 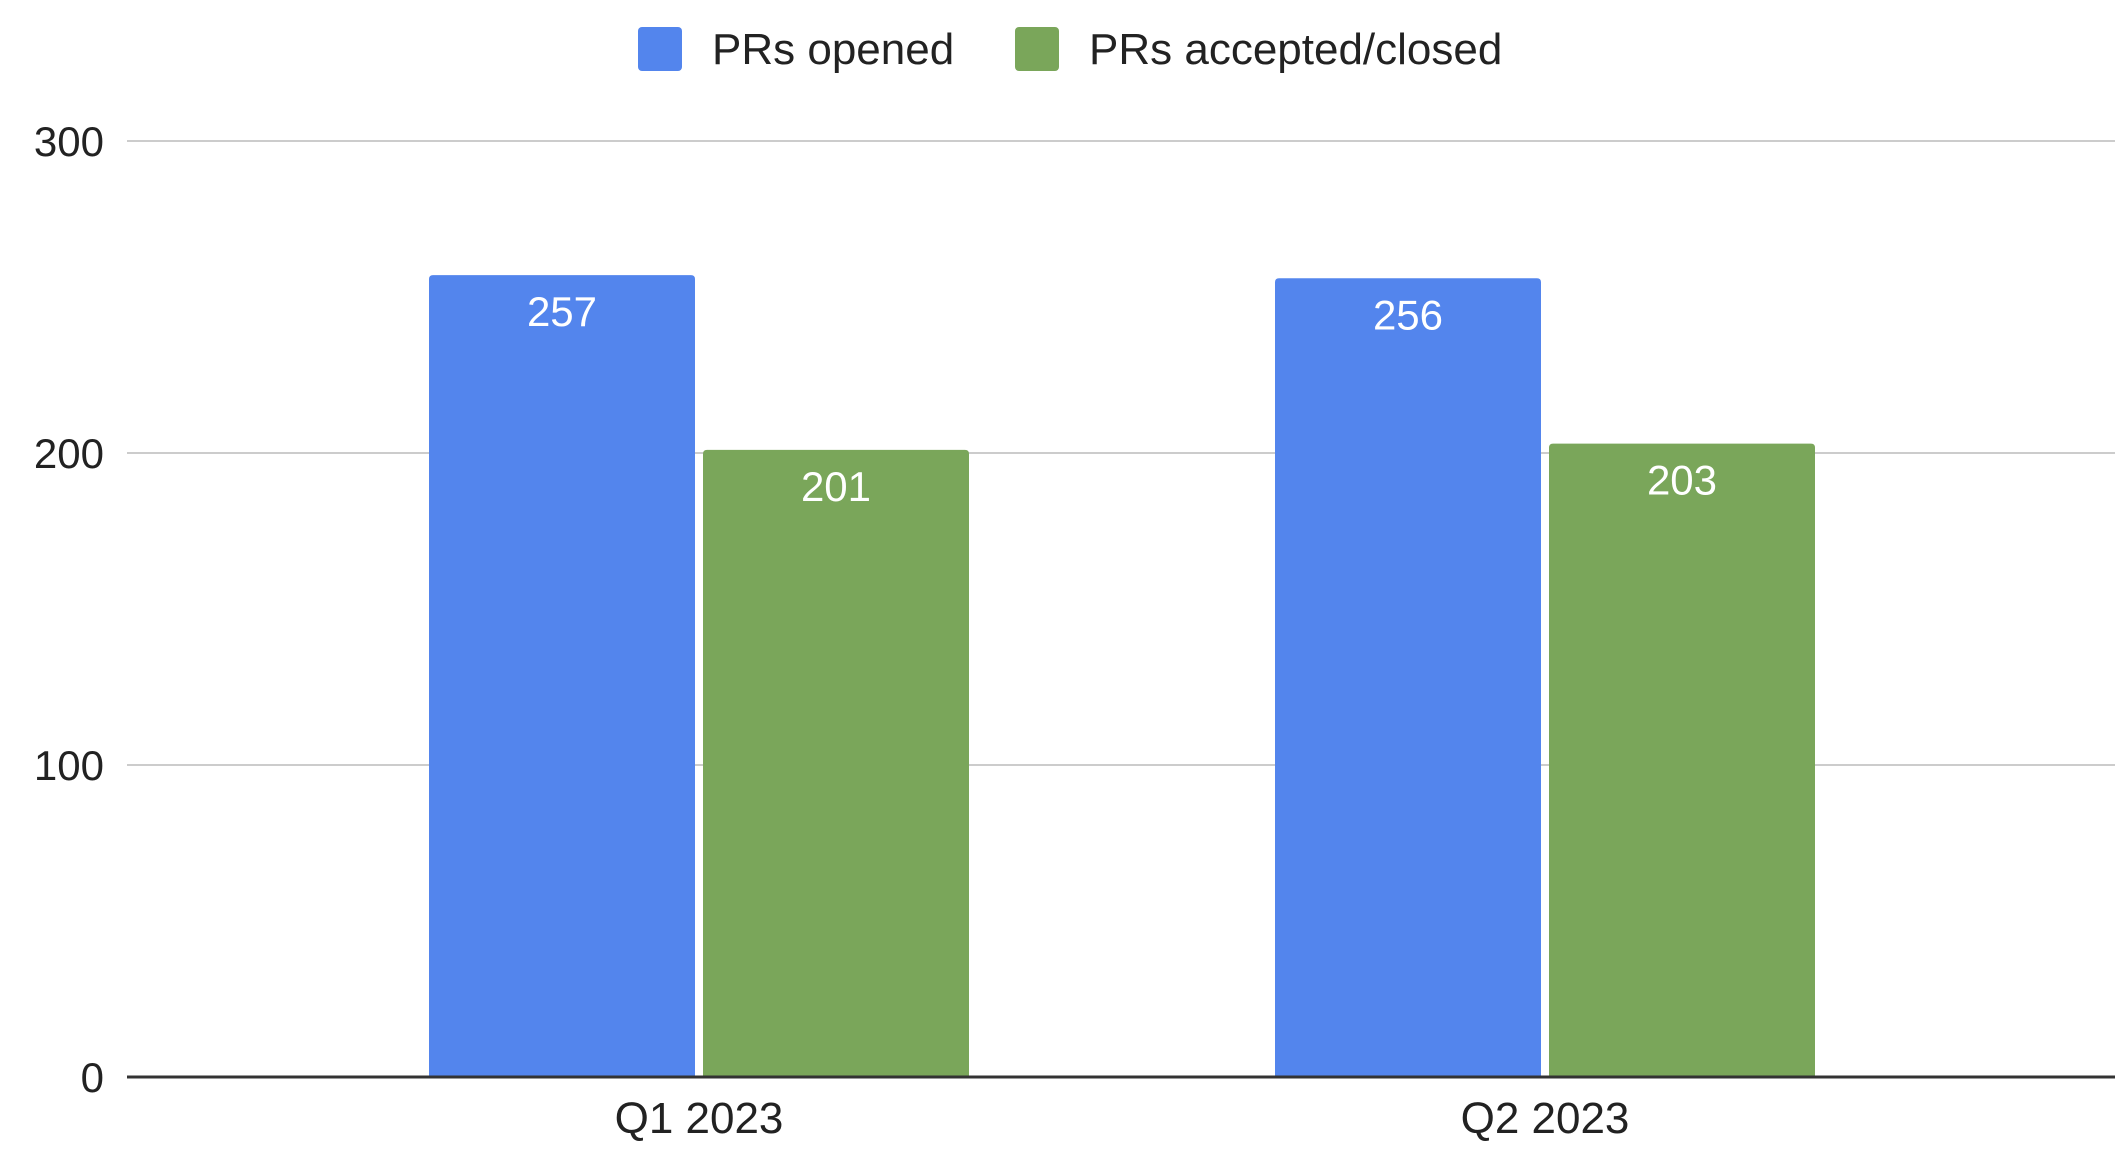 What do you see at coordinates (562, 676) in the screenshot?
I see `bar-prs-opened-q1` at bounding box center [562, 676].